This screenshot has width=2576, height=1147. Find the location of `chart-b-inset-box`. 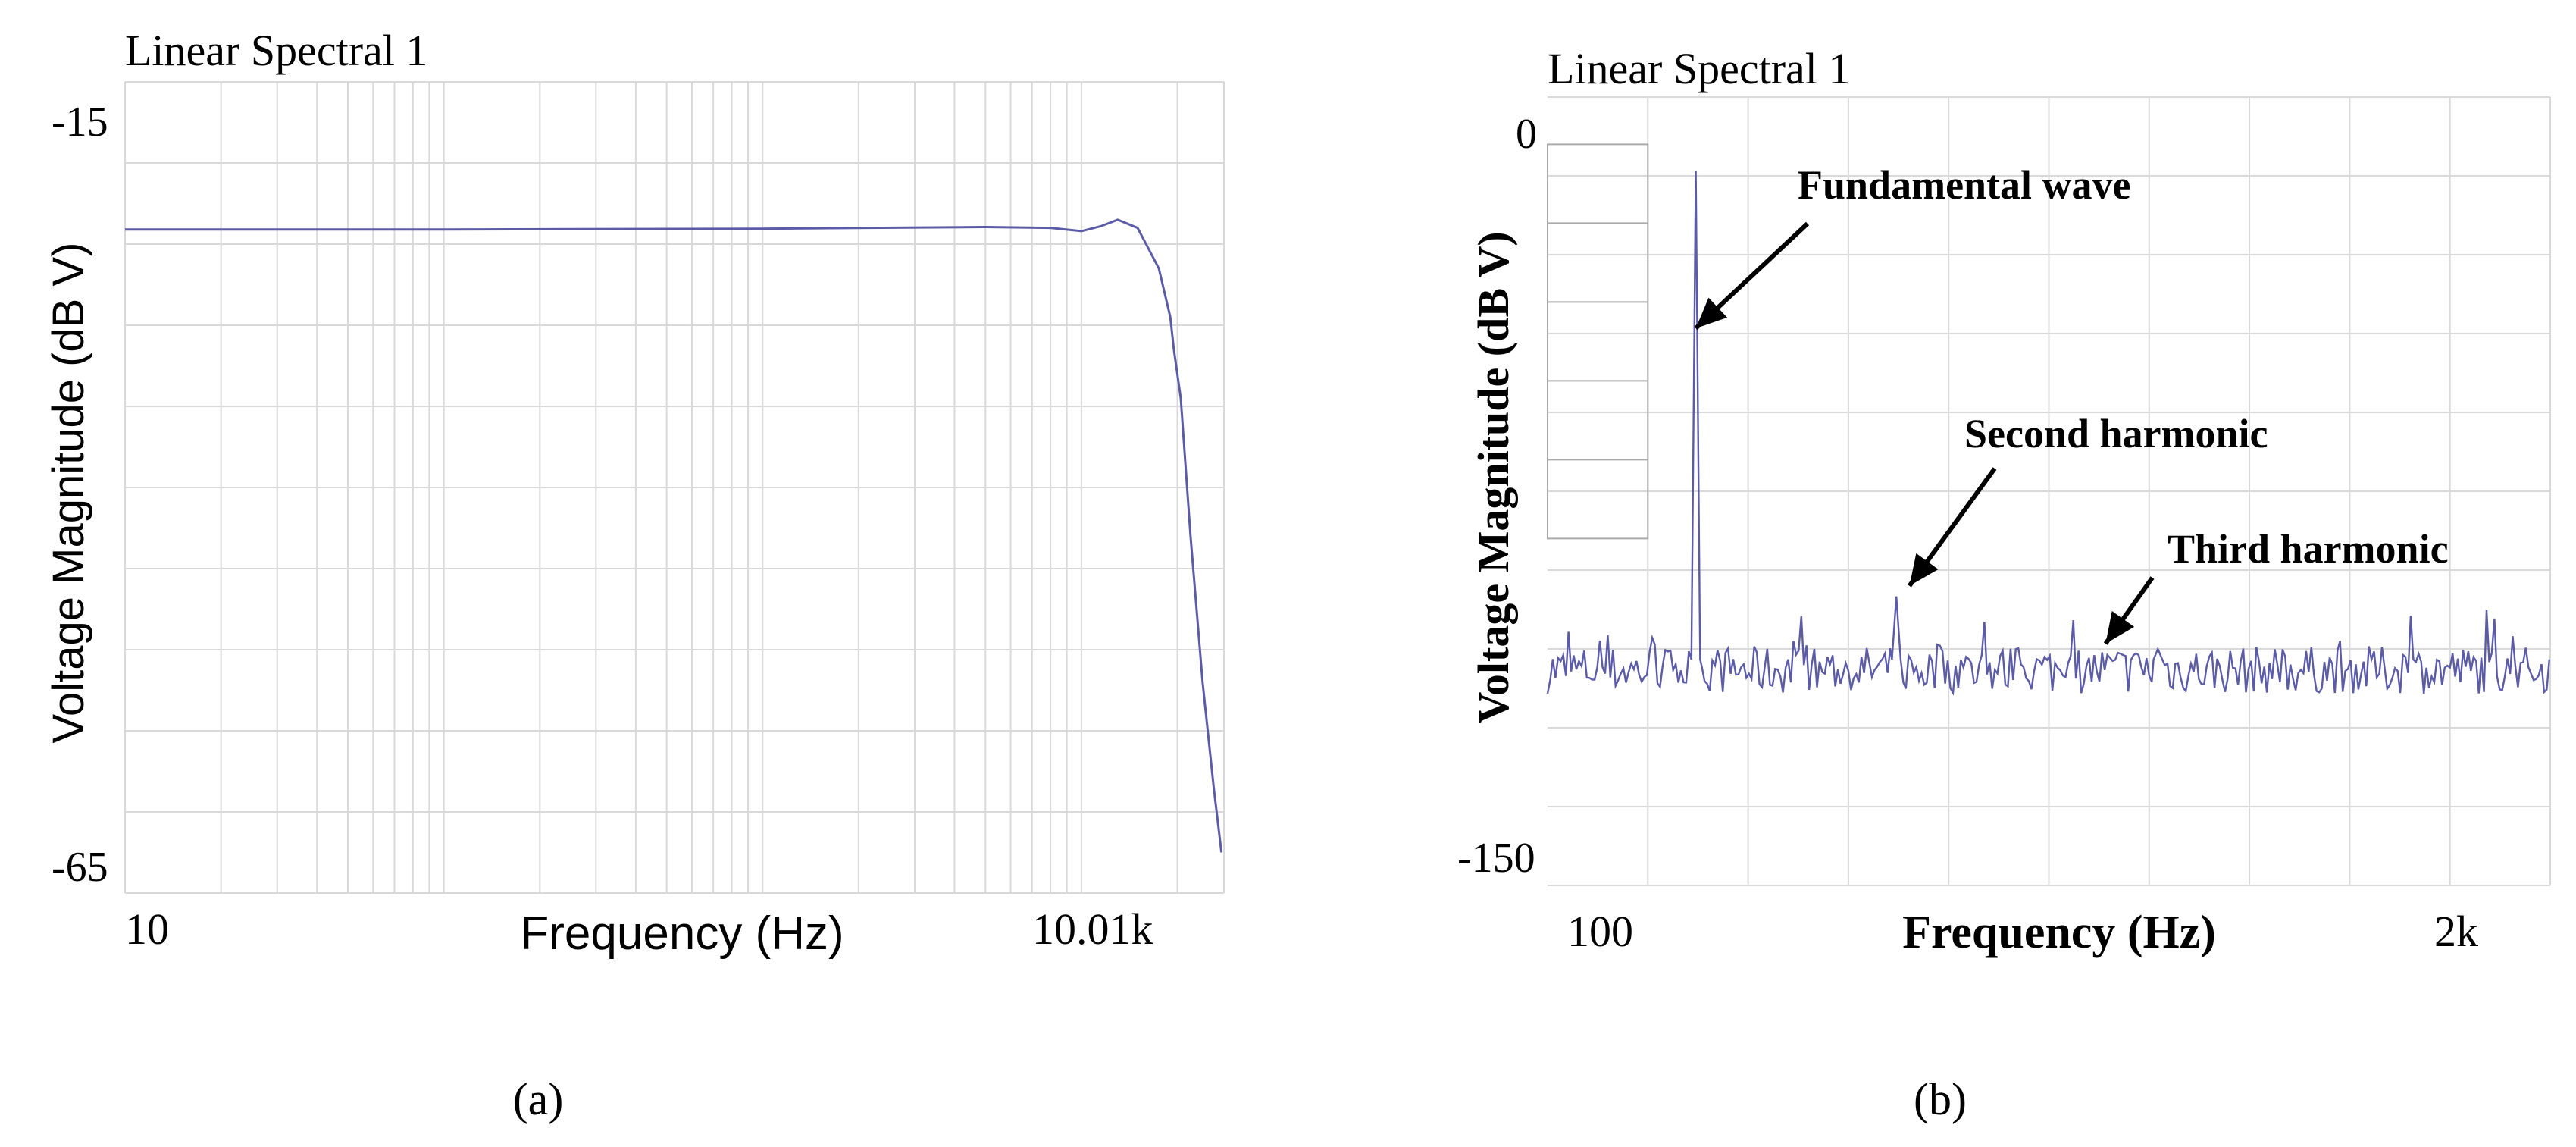

chart-b-inset-box is located at coordinates (1598, 341).